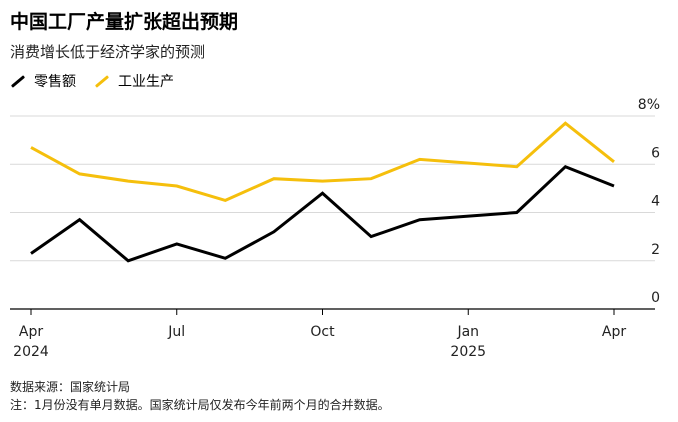  Describe the element at coordinates (468, 352) in the screenshot. I see `x-tick-year-label: 2025` at that location.